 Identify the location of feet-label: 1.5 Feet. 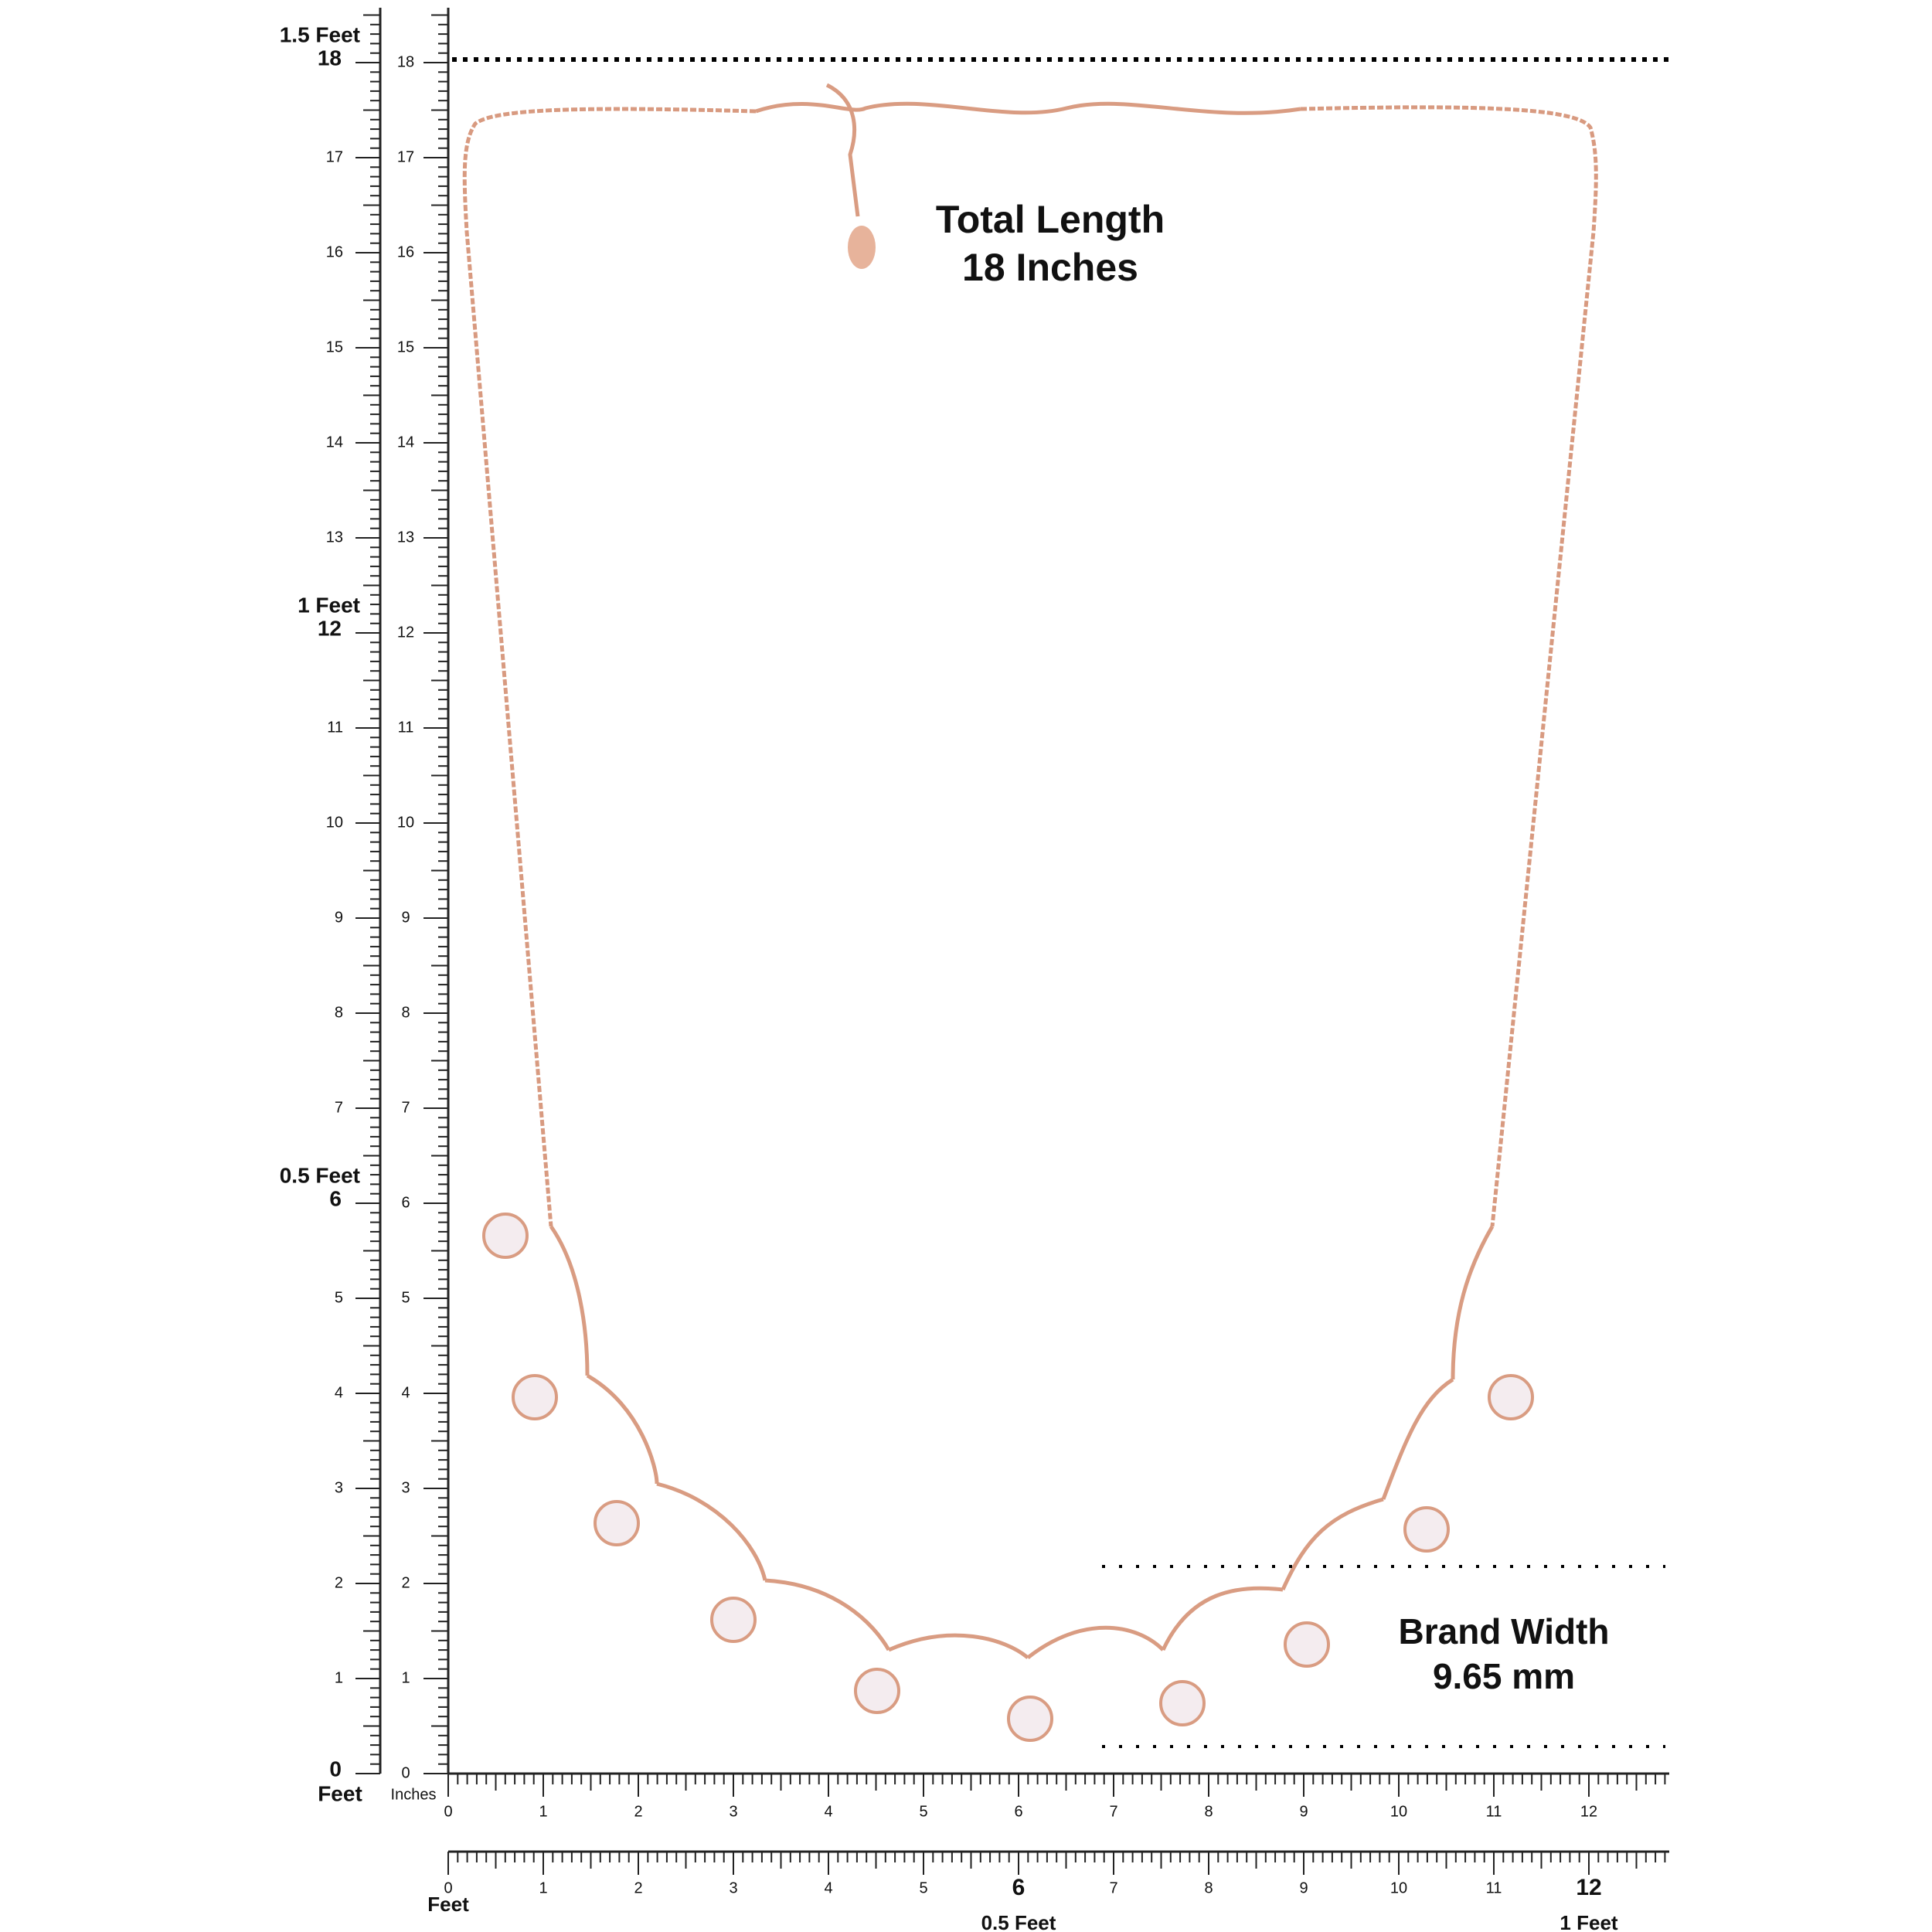
(320, 34).